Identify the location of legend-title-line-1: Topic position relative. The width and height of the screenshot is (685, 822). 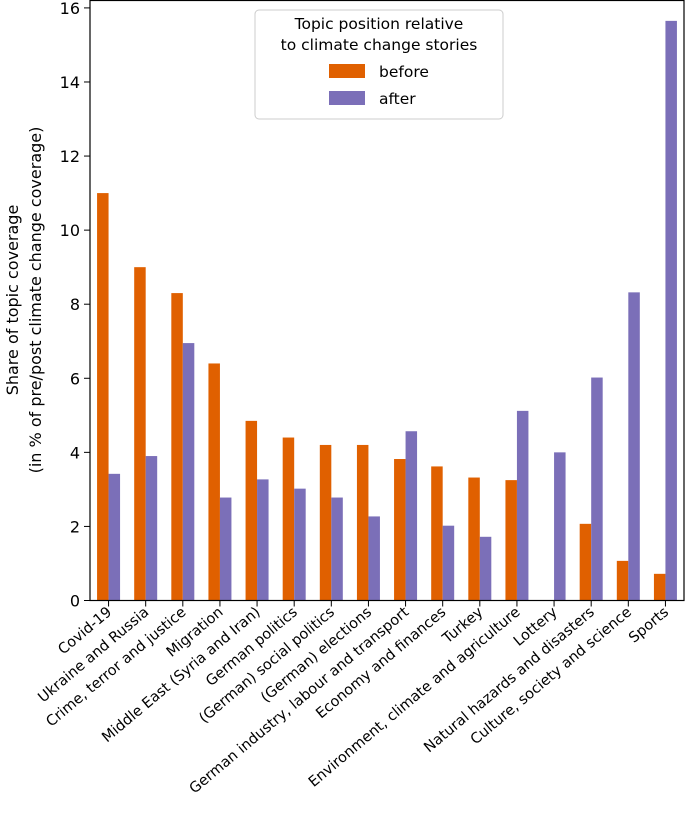
(379, 24).